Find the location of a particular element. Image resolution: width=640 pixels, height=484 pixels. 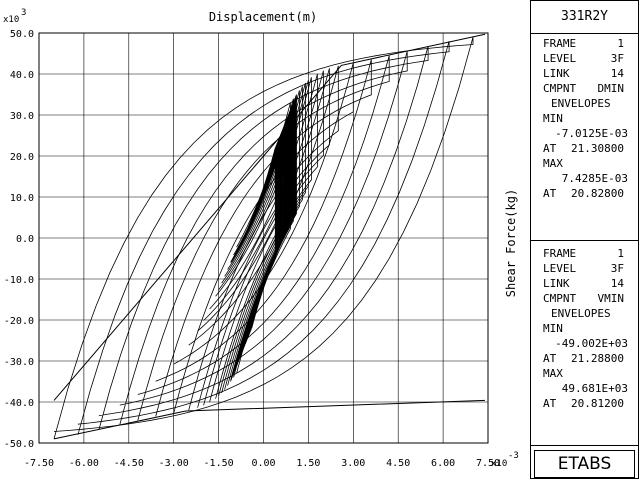

y-scale-base: x10 is located at coordinates (11, 20).